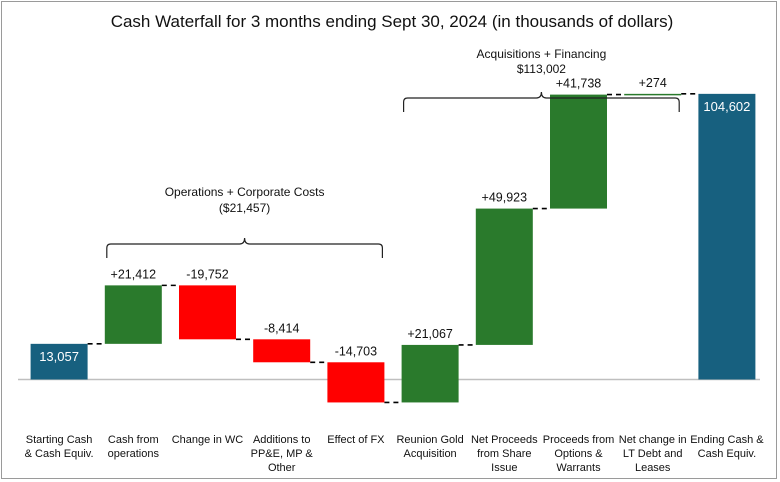  Describe the element at coordinates (245, 192) in the screenshot. I see `group-title: Operations + Corporate Costs` at that location.